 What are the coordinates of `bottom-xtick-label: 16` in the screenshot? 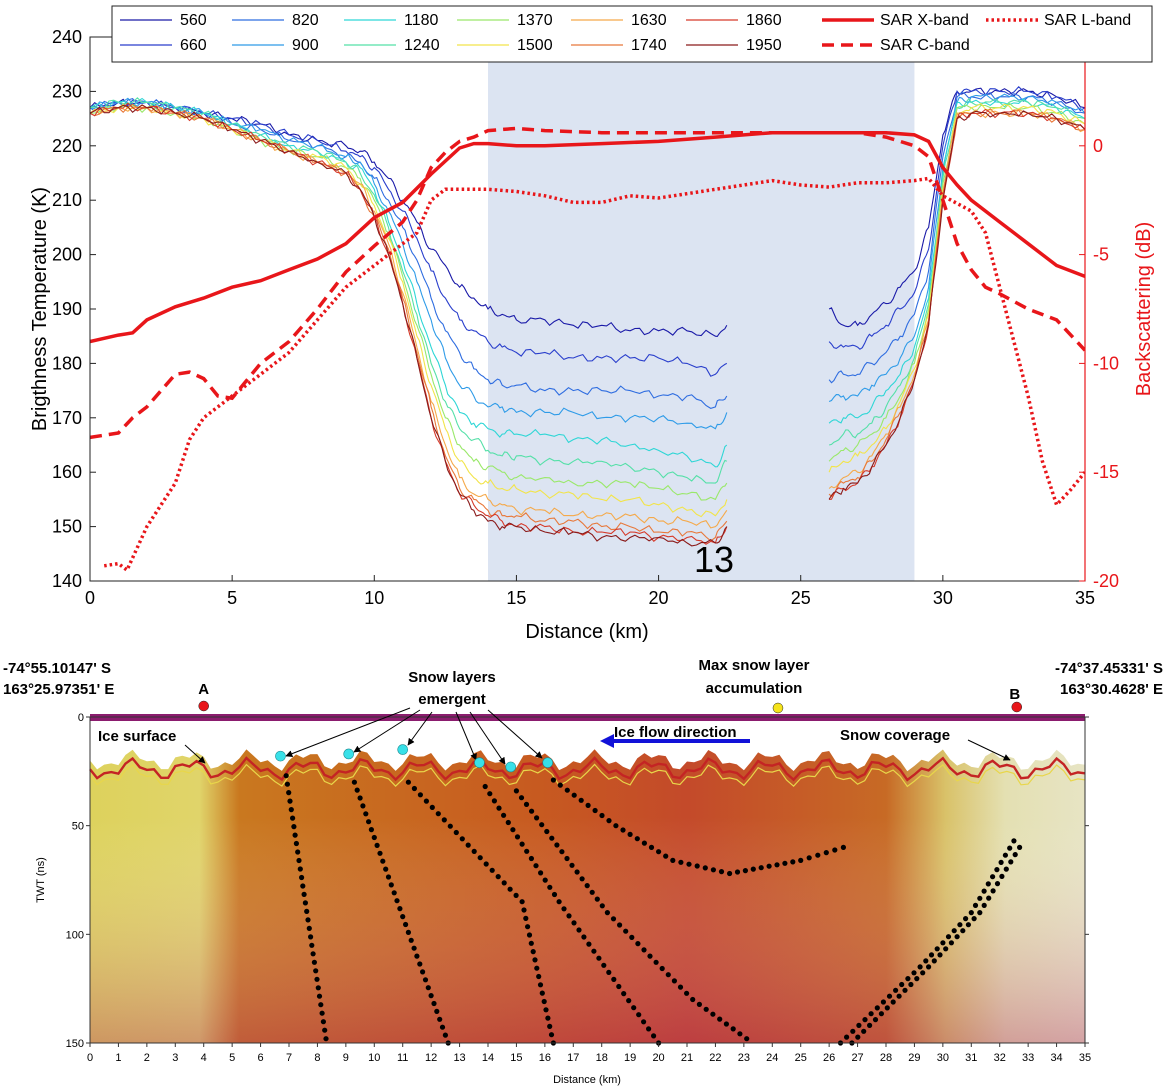 It's located at (545, 1058).